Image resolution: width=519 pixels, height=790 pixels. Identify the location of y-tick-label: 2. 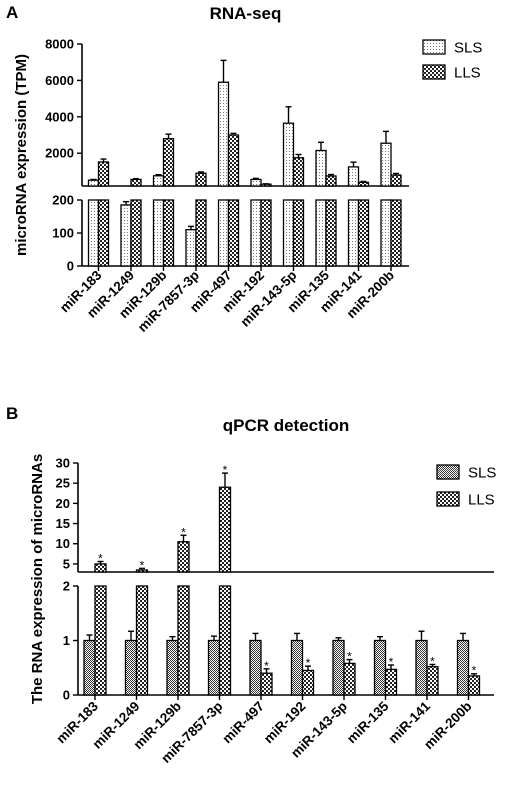
(66, 586).